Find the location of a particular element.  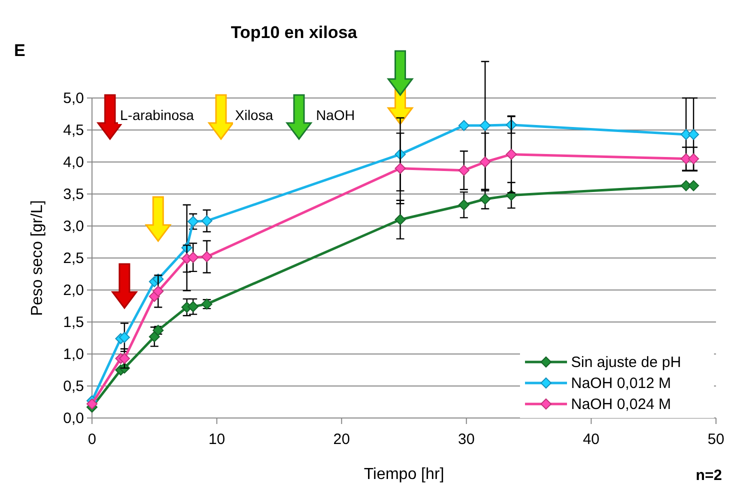

text: E is located at coordinates (20, 50).